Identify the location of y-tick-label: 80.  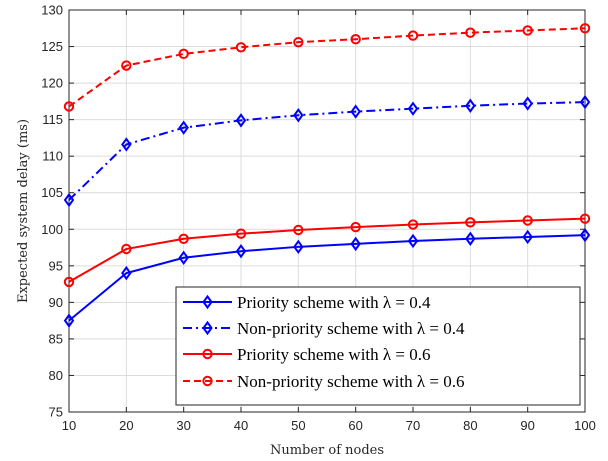
(56, 375).